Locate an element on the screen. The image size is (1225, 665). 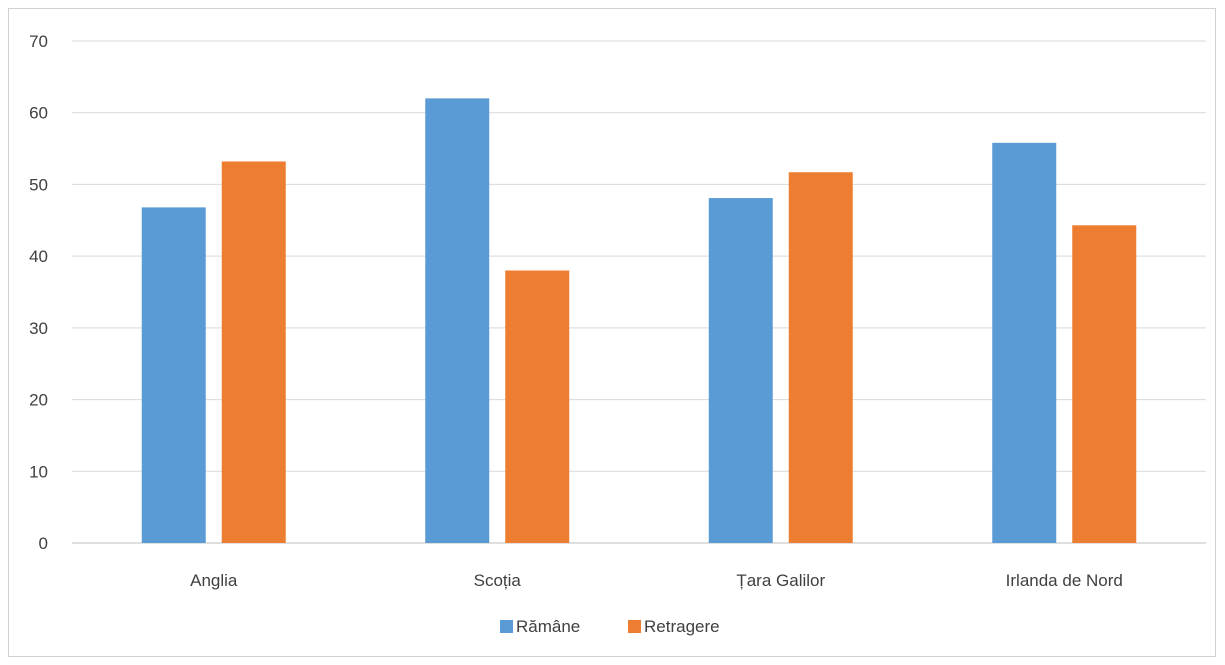
legend-label: Rămâne is located at coordinates (548, 626).